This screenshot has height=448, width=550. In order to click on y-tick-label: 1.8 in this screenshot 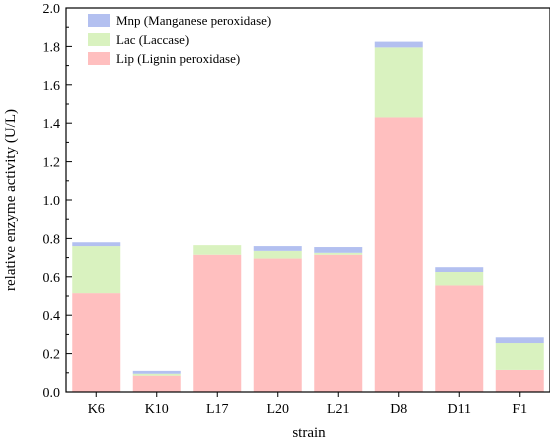, I will do `click(52, 47)`.